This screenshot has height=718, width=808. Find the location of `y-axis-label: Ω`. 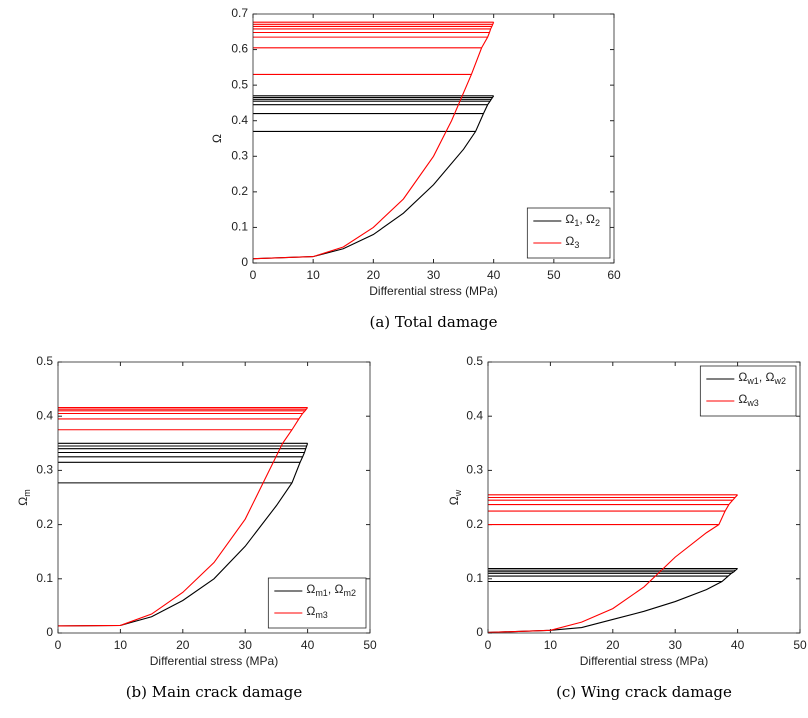

y-axis-label: Ω is located at coordinates (217, 138).